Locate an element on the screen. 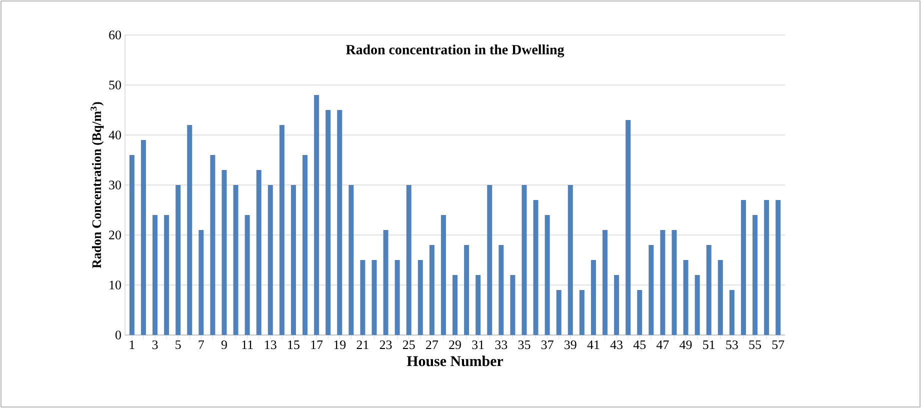  y-tick-label: 20 is located at coordinates (115, 235).